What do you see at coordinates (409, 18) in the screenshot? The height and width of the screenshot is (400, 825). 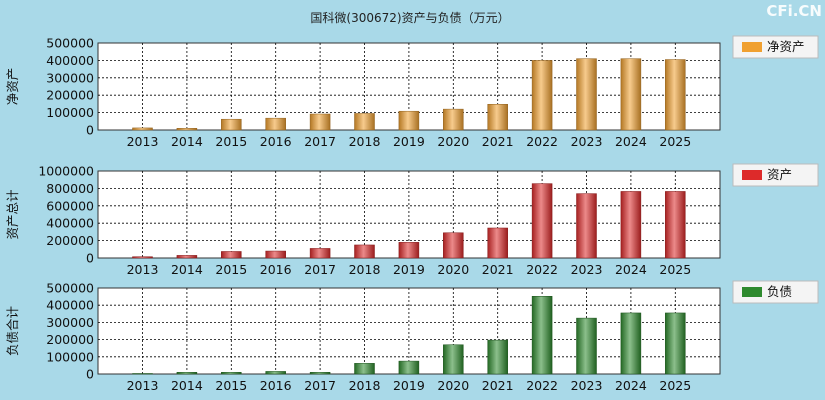 I see `chart-title: 国科微(300672)资产与负债（万元）` at bounding box center [409, 18].